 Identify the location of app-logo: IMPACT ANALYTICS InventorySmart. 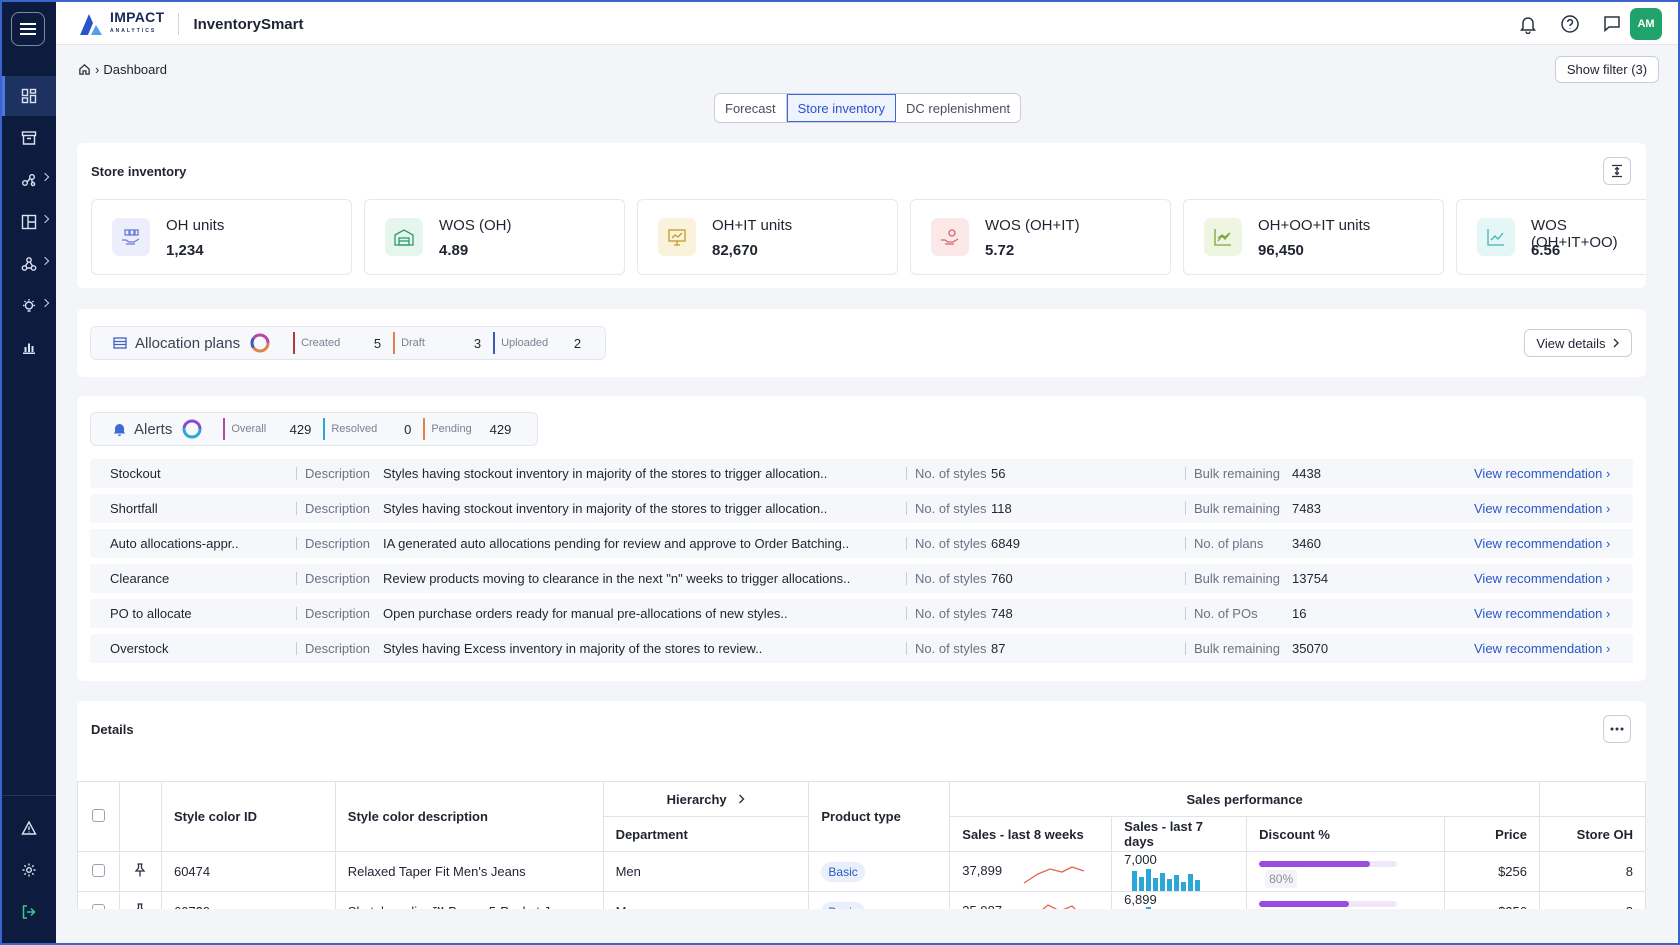
(190, 24).